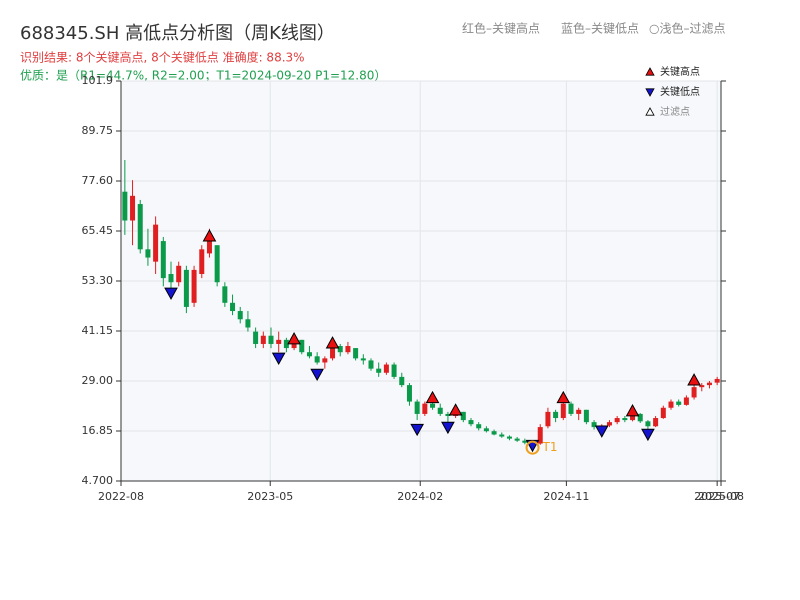 The image size is (800, 600). I want to click on header-legend: 蓝色–关键低点, so click(600, 29).